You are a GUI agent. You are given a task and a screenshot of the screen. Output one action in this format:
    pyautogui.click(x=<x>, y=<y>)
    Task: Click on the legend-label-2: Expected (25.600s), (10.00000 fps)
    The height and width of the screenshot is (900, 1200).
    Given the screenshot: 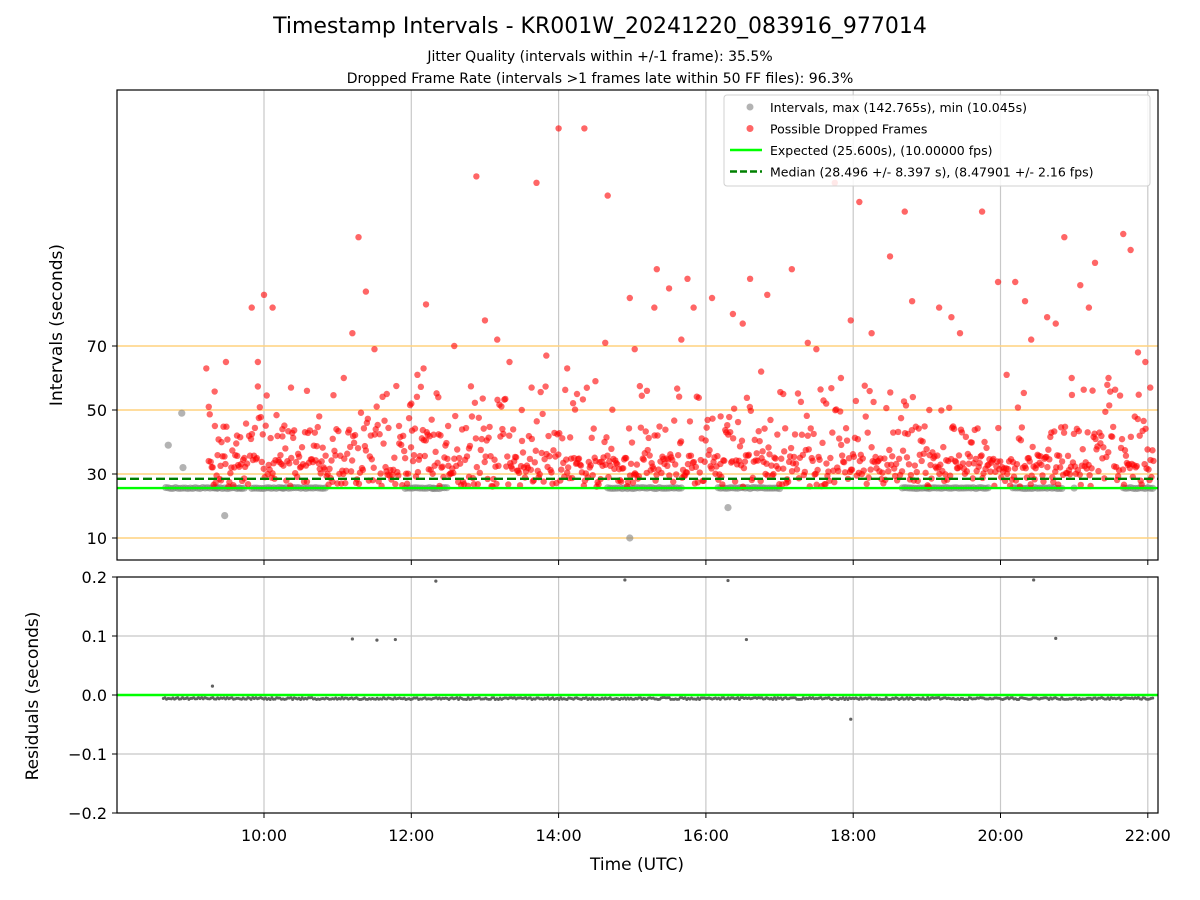 What is the action you would take?
    pyautogui.click(x=881, y=150)
    